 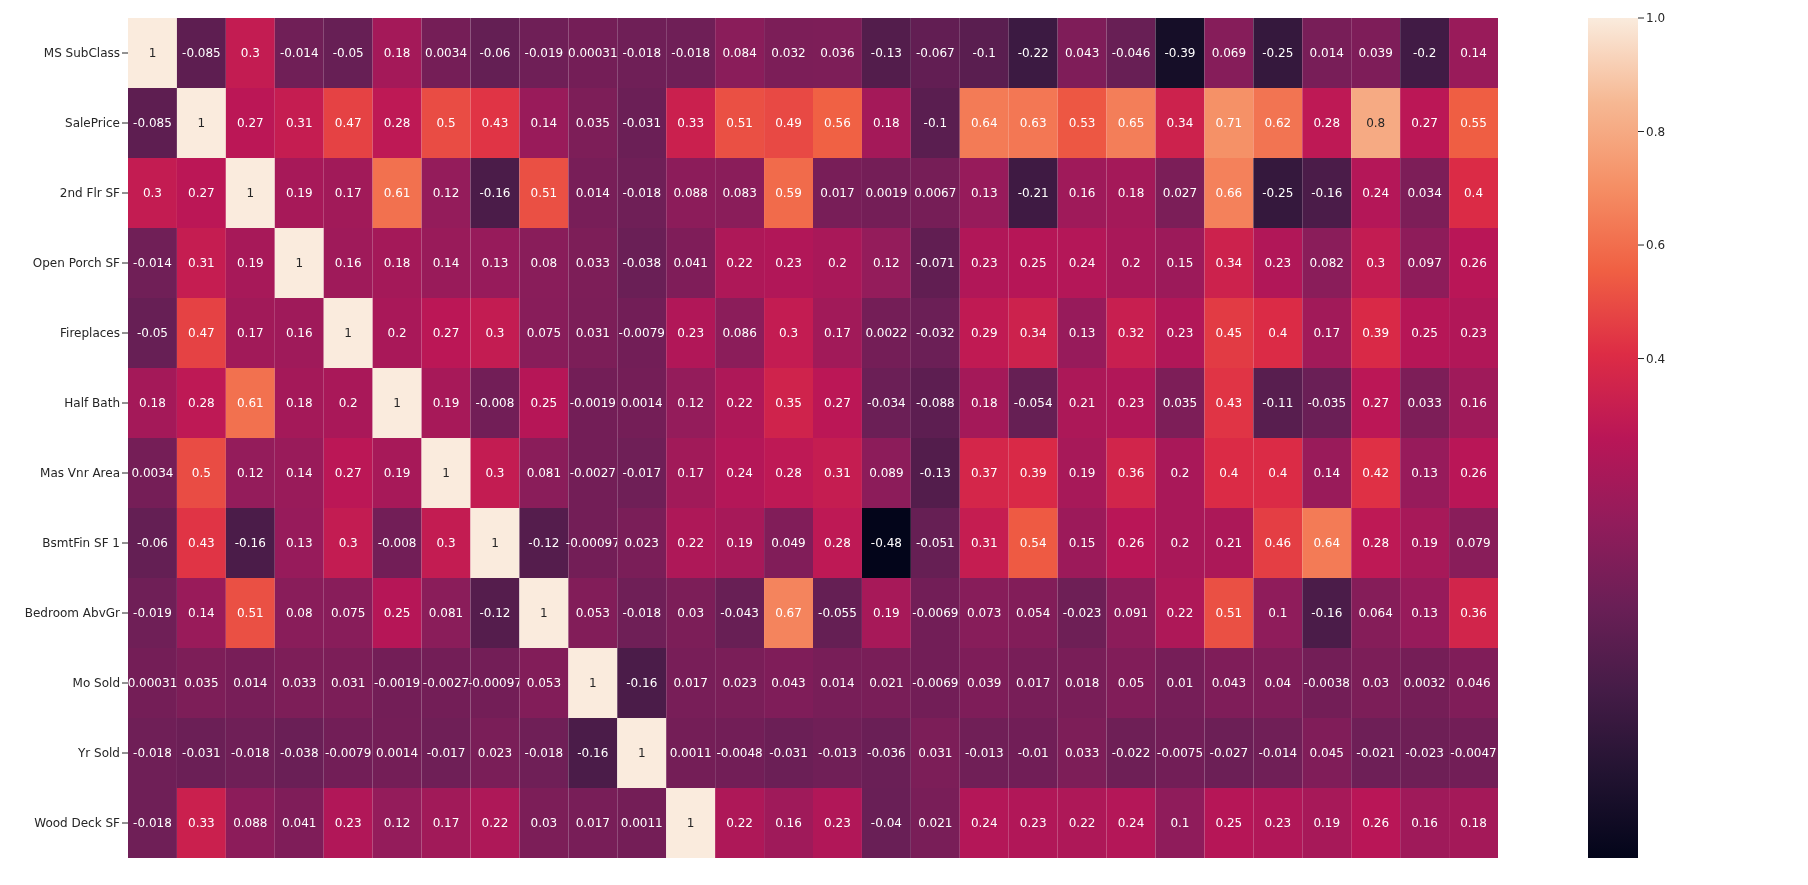 What do you see at coordinates (1229, 613) in the screenshot?
I see `data-label: 0.51` at bounding box center [1229, 613].